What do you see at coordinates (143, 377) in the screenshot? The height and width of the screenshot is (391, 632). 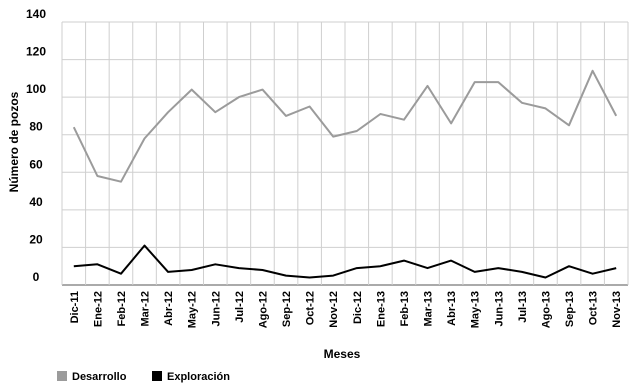 I see `legend: Desarrollo Exploración` at bounding box center [143, 377].